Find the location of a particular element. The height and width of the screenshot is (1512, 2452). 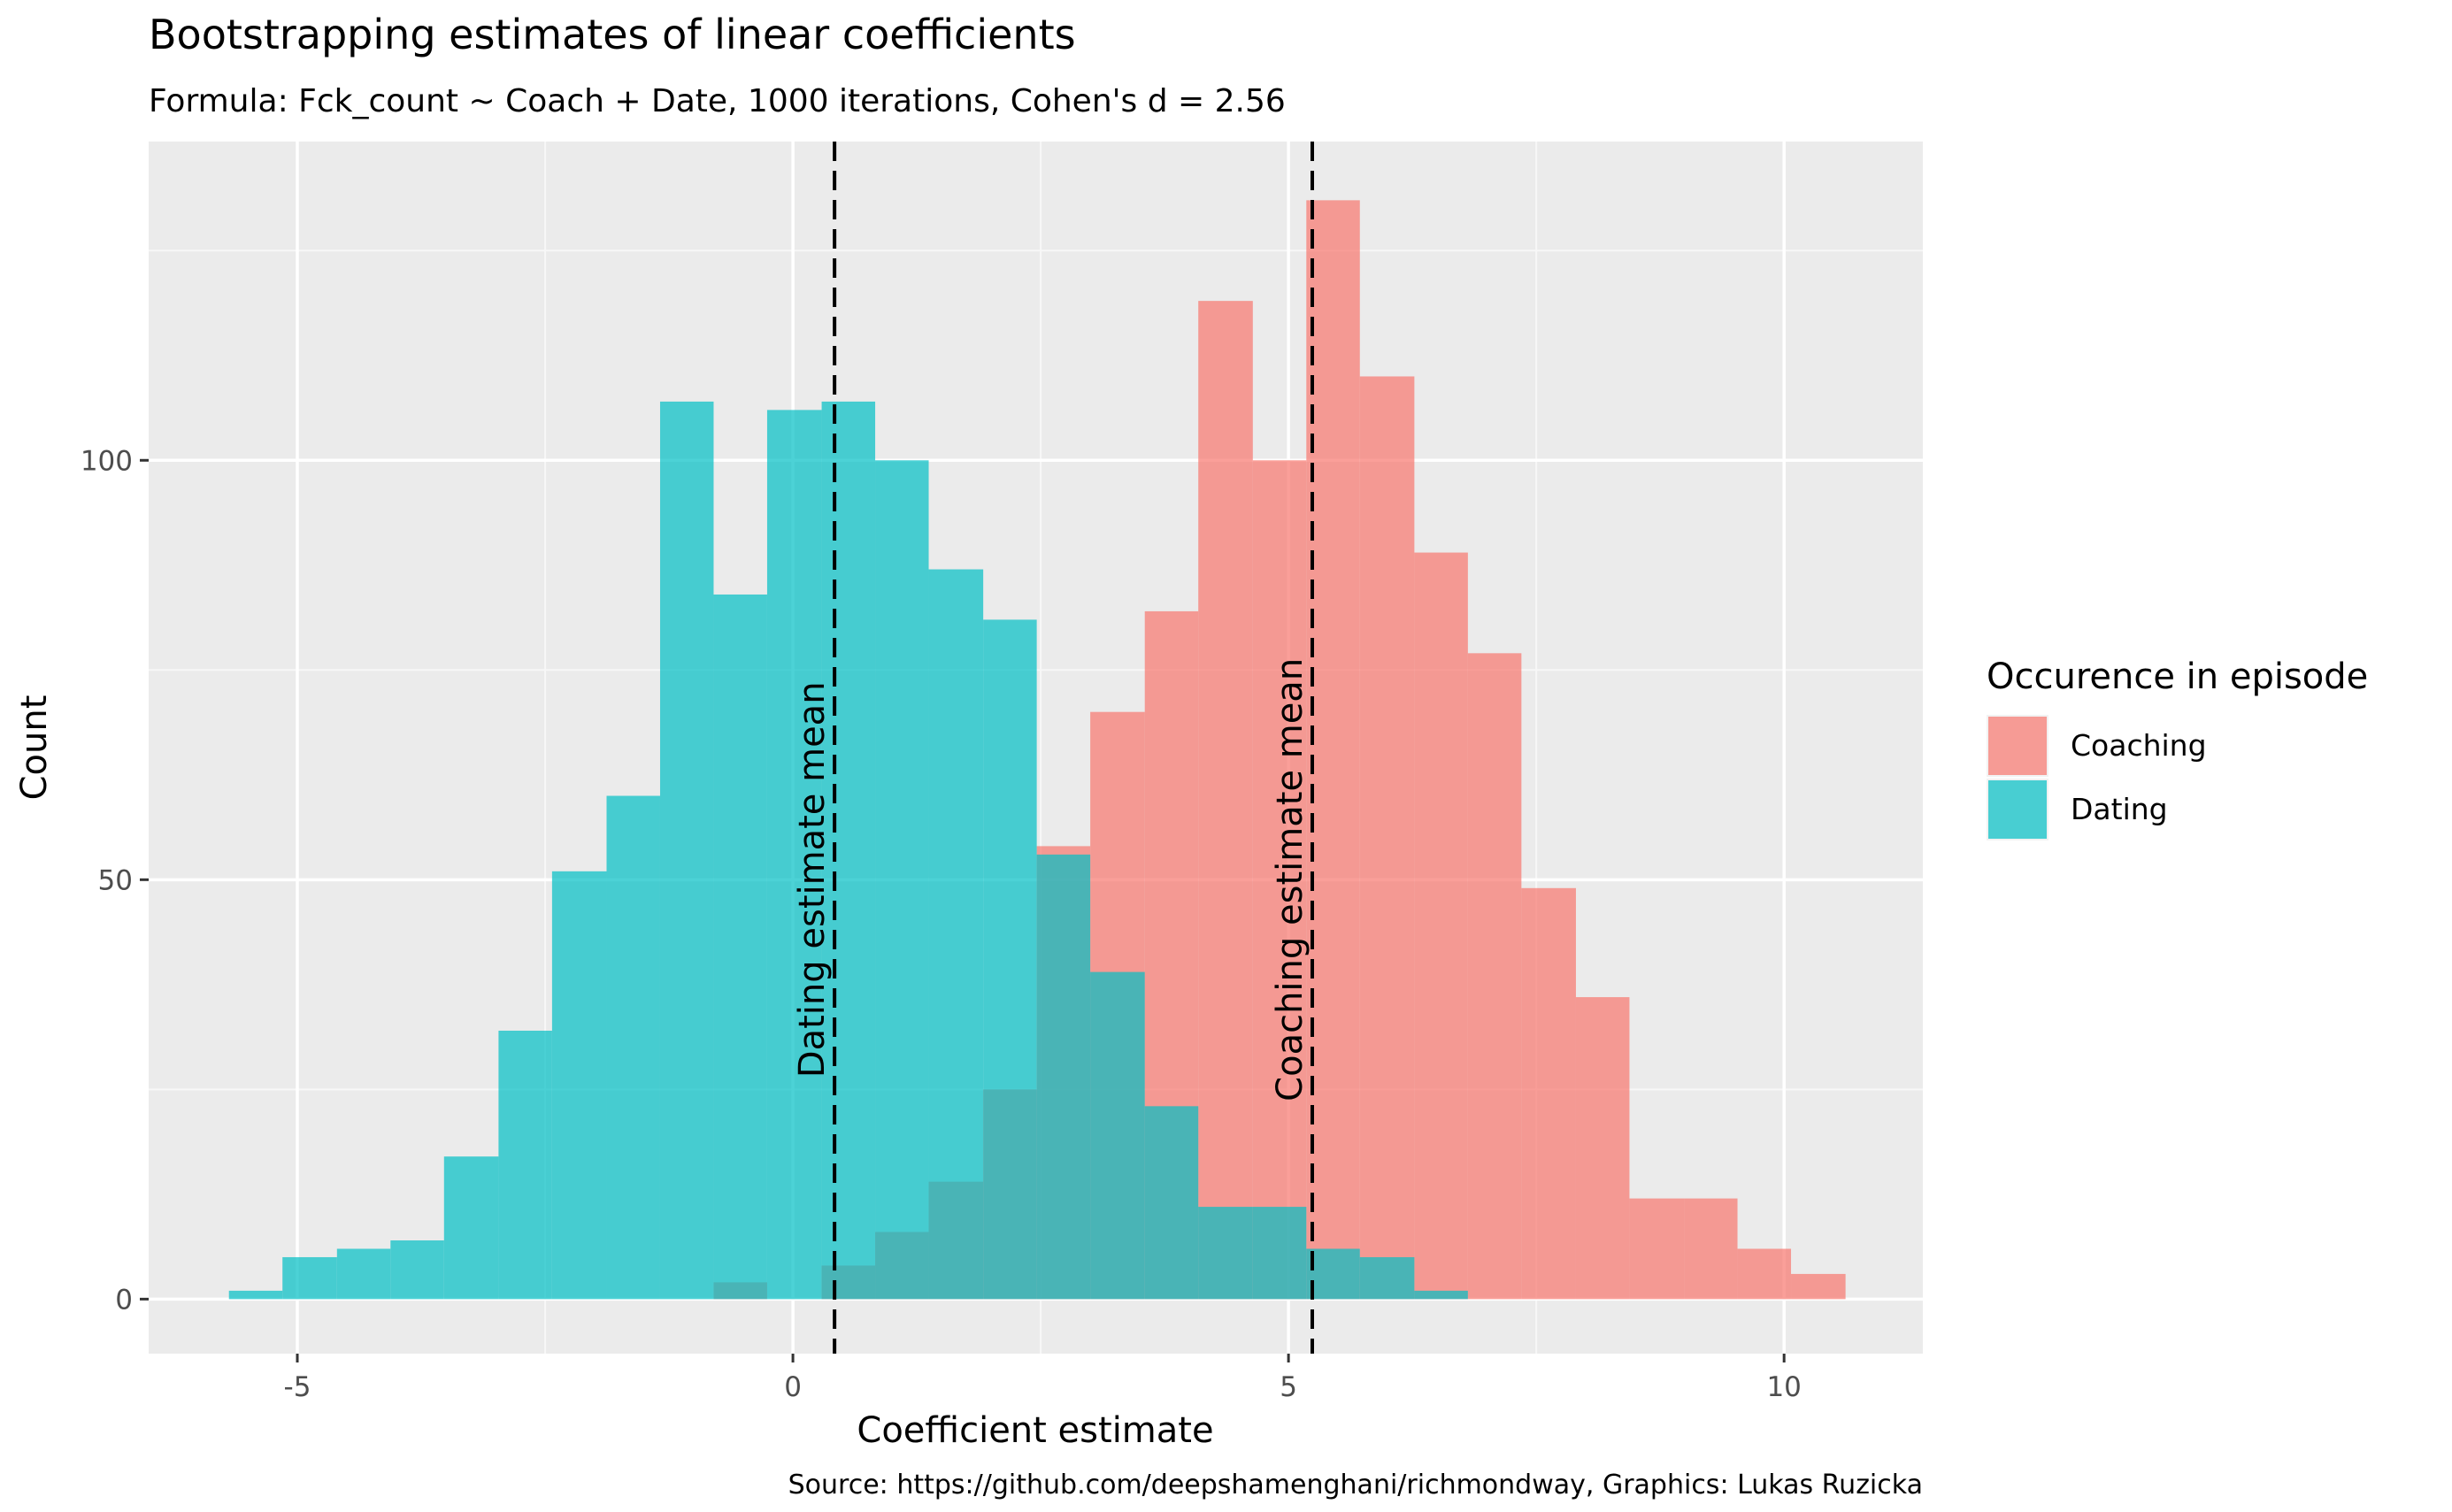

y-tick-label: 100 is located at coordinates (107, 461).